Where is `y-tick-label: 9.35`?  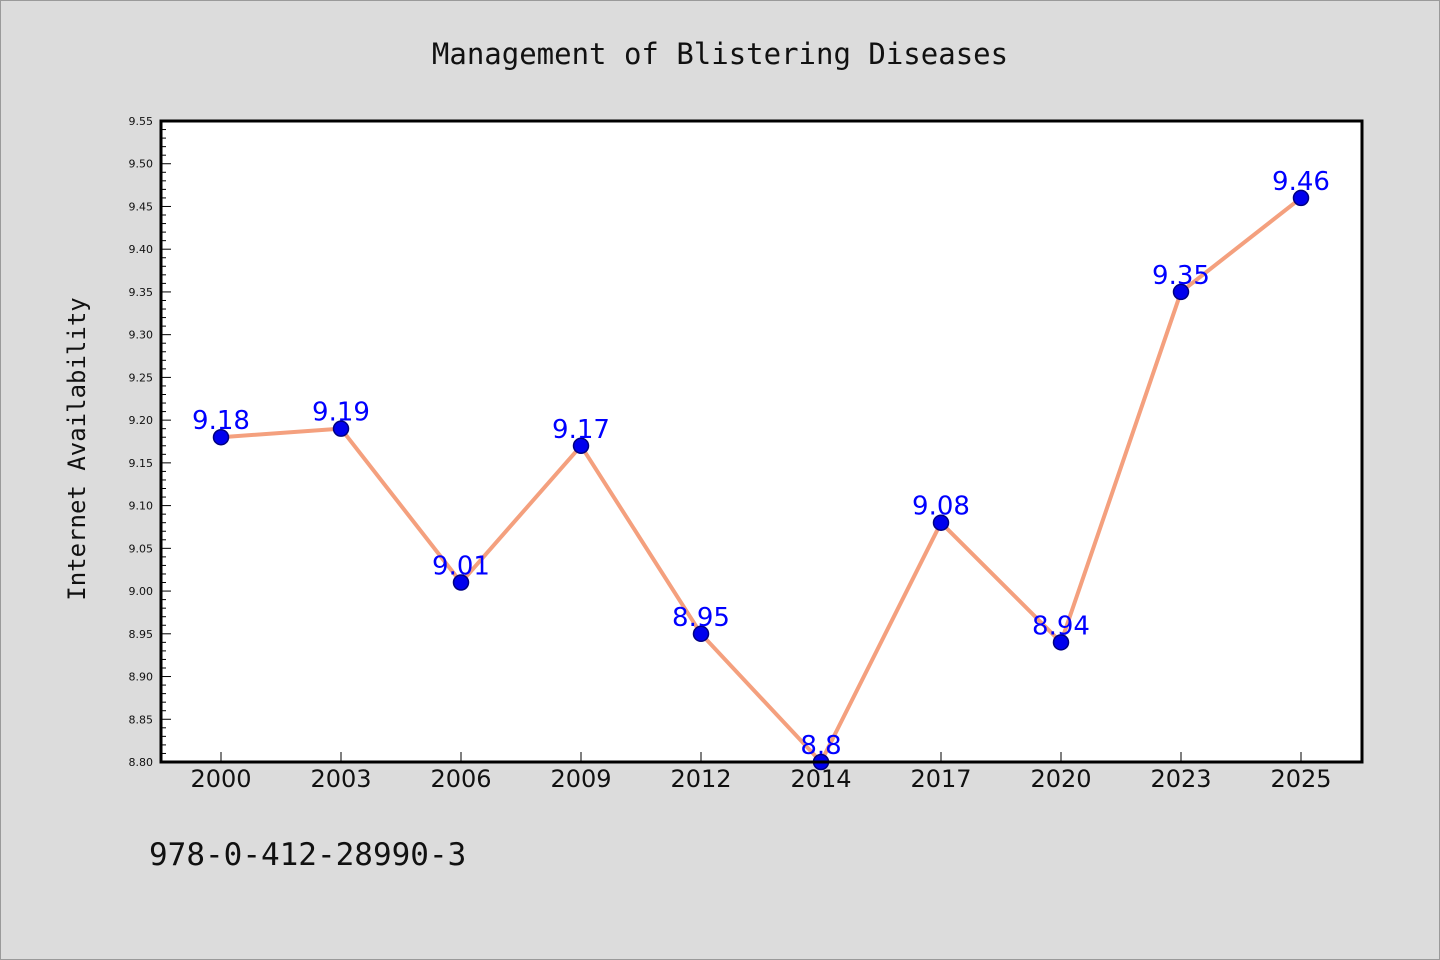 y-tick-label: 9.35 is located at coordinates (141, 292).